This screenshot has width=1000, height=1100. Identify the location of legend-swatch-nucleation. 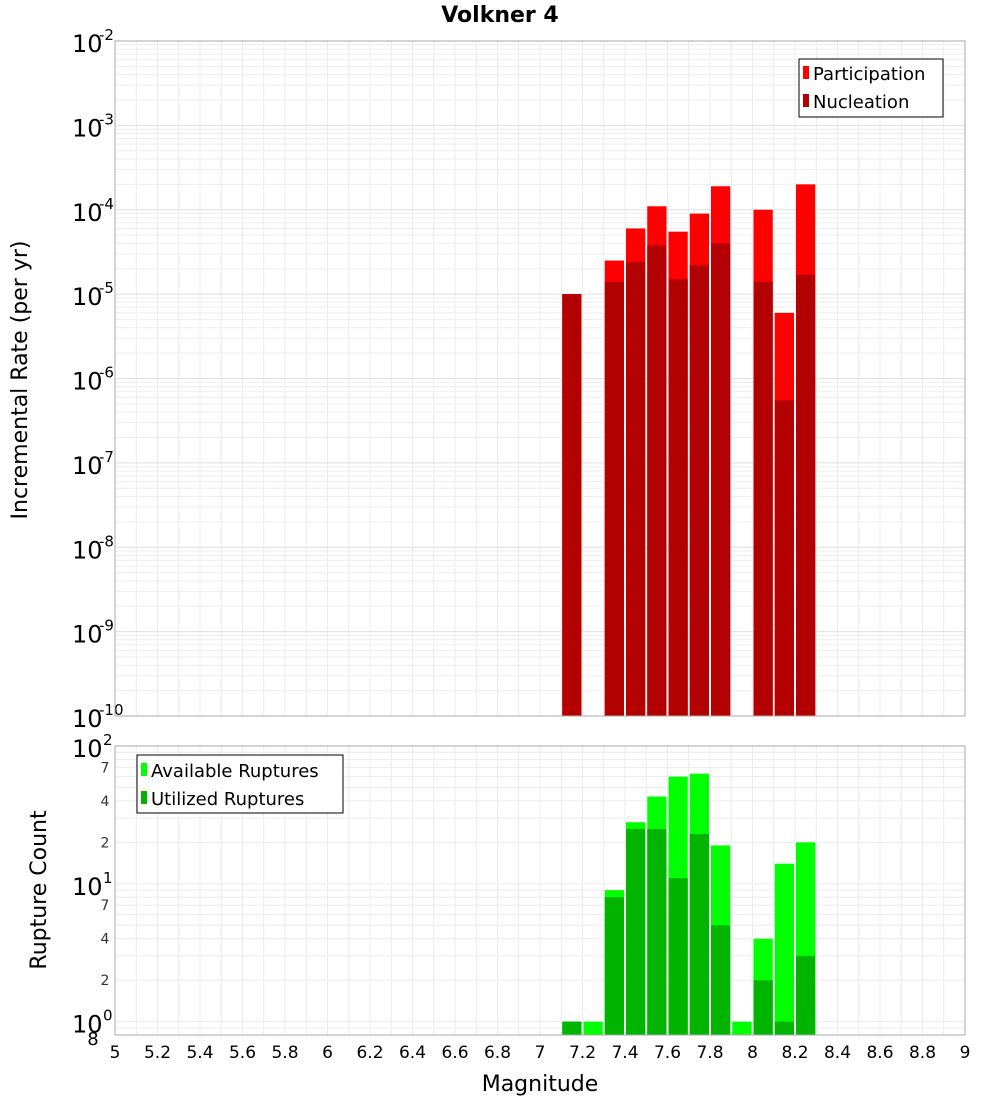
(806, 100).